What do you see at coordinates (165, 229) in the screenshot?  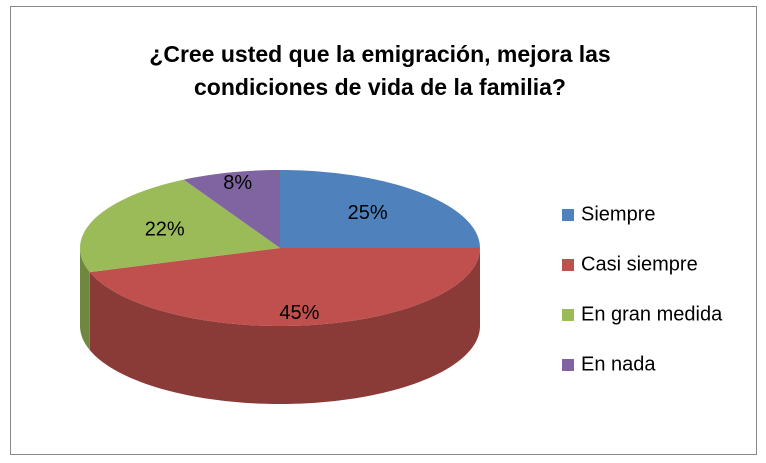 I see `data-label: 22%` at bounding box center [165, 229].